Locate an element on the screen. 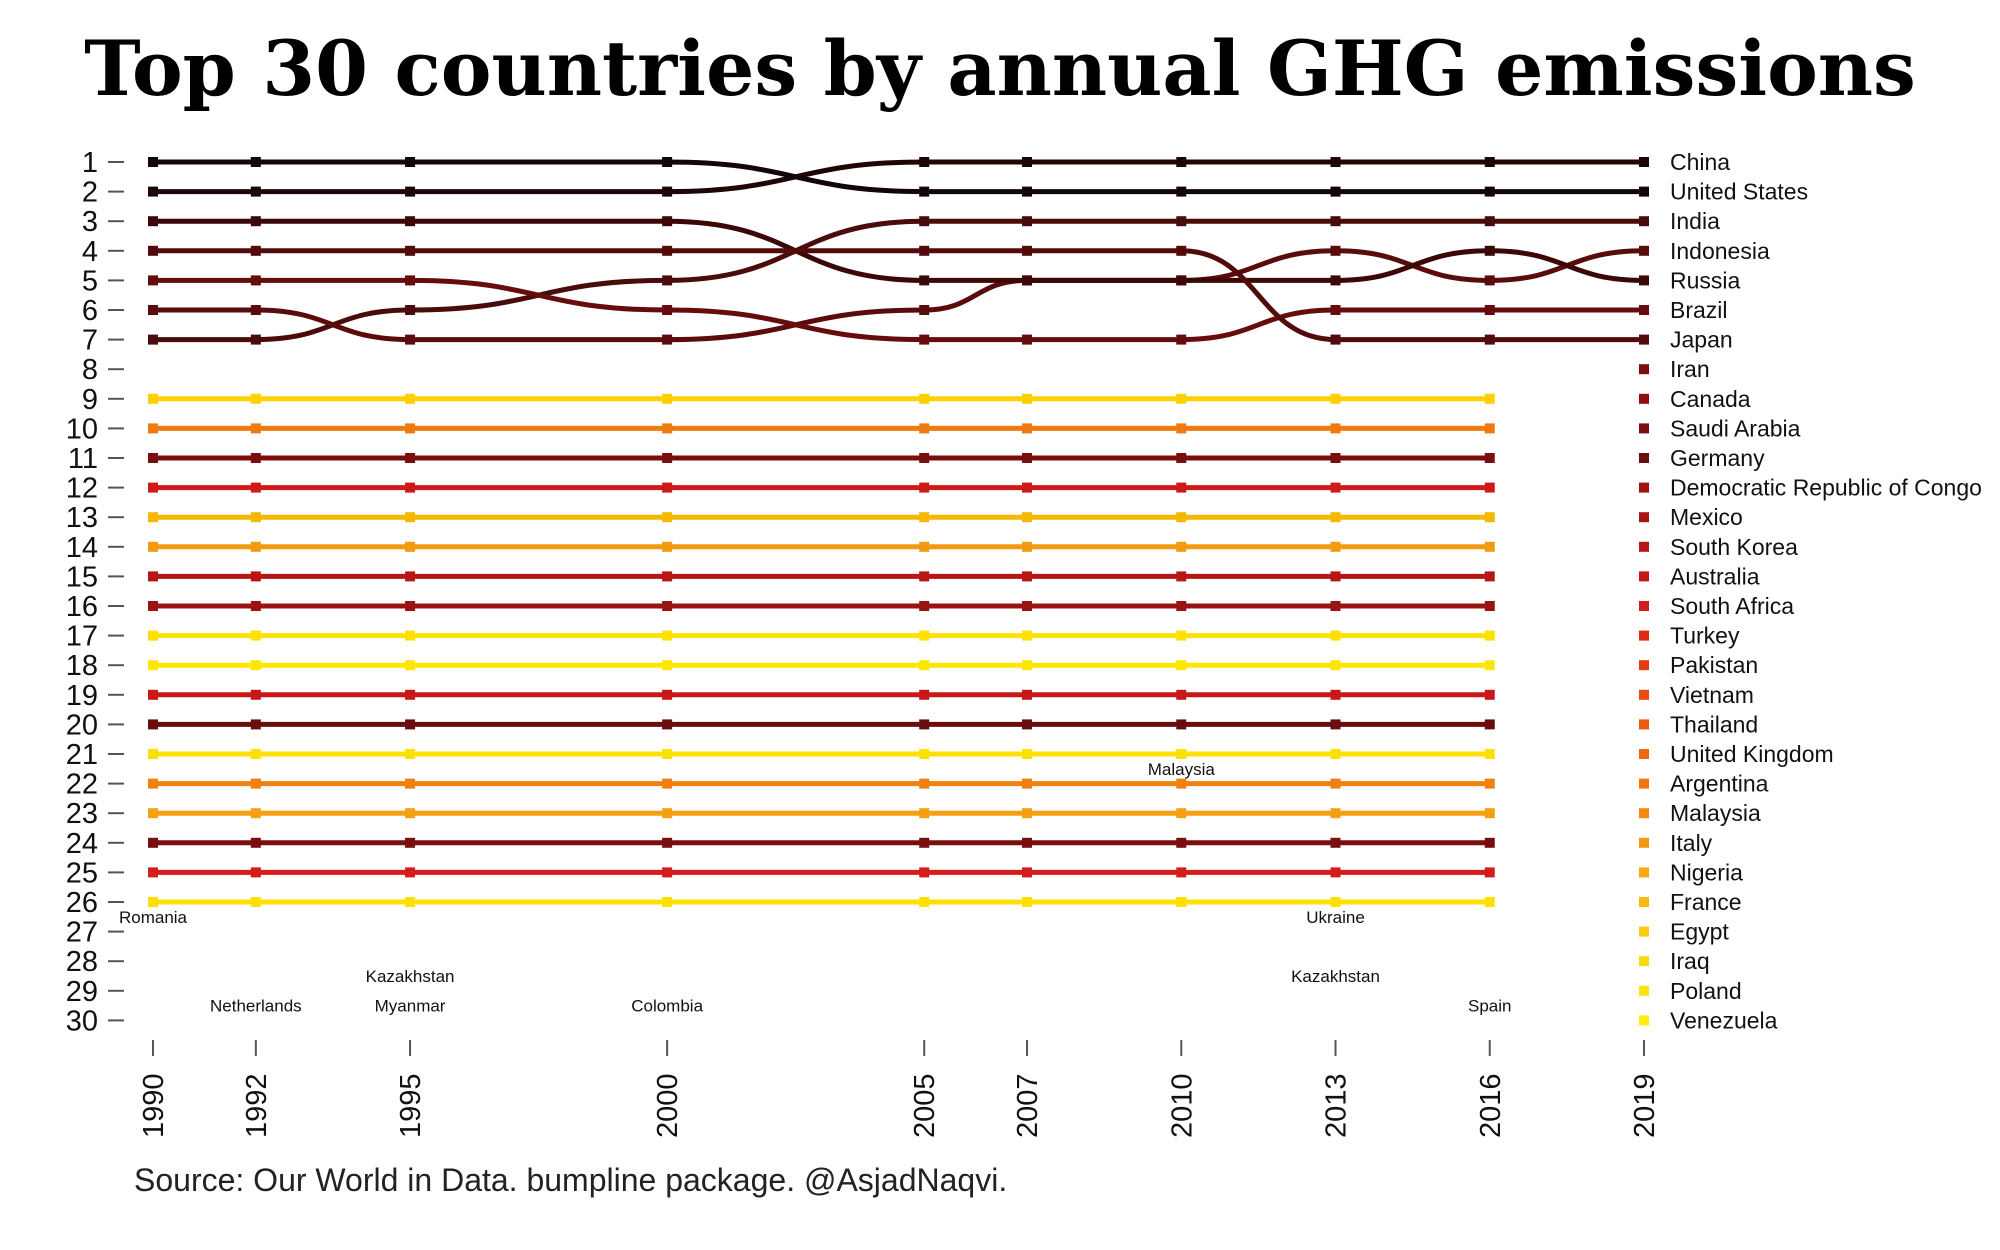 The height and width of the screenshot is (1250, 2000). x-tick-label: 2007 is located at coordinates (1028, 1105).